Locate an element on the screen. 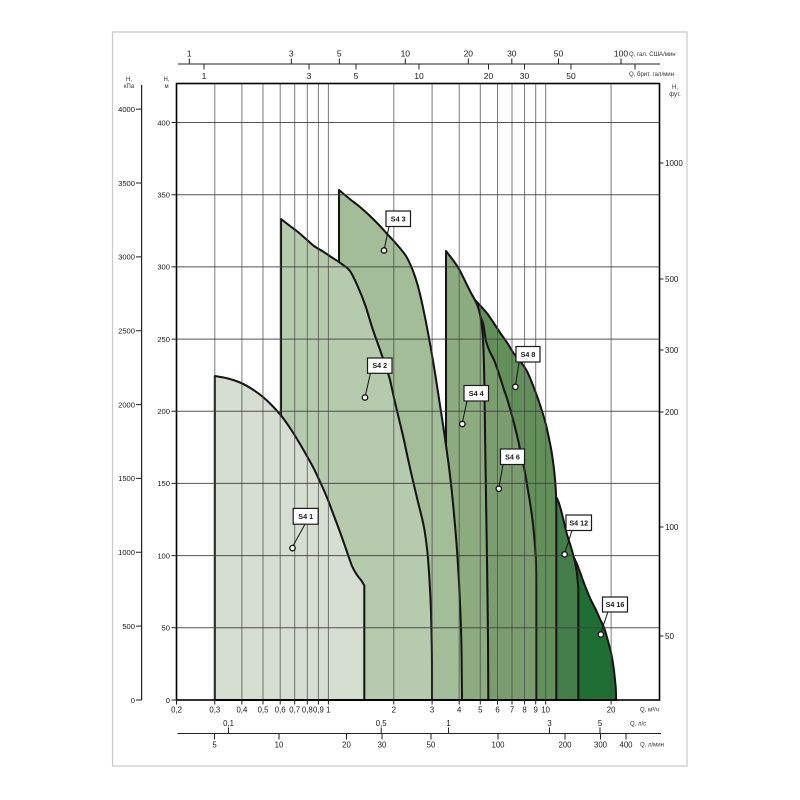 This screenshot has height=800, width=800. svg-text: 0,4 is located at coordinates (242, 710).